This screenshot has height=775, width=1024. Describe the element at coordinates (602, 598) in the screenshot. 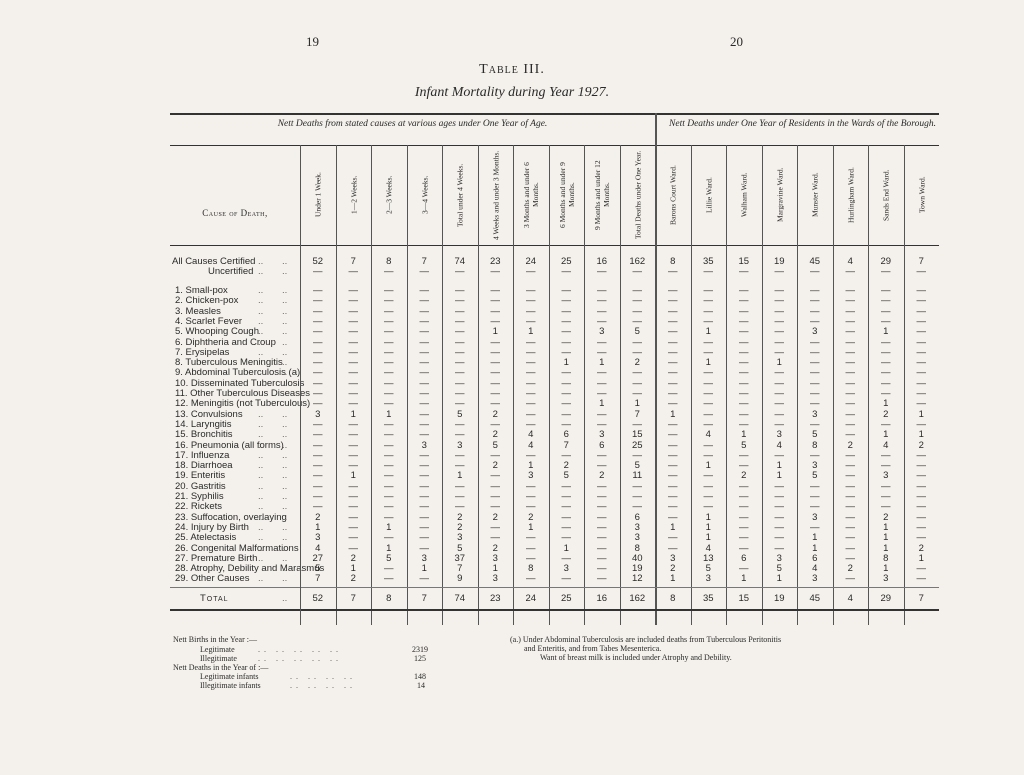

I see `cell: 16` at that location.